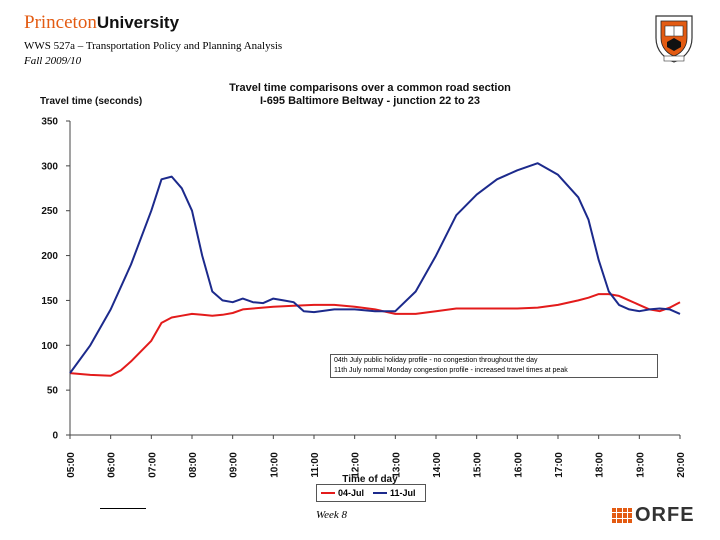 The height and width of the screenshot is (540, 720). I want to click on orfe-text: ORFE, so click(665, 515).